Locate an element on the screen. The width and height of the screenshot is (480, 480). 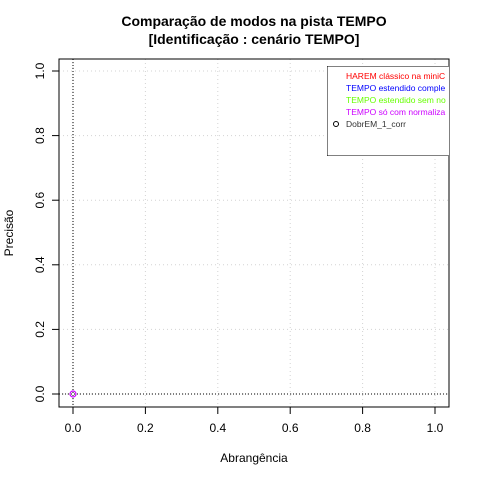
chart-title-line-2: [Identificação : cenário TEMPO] is located at coordinates (254, 39).